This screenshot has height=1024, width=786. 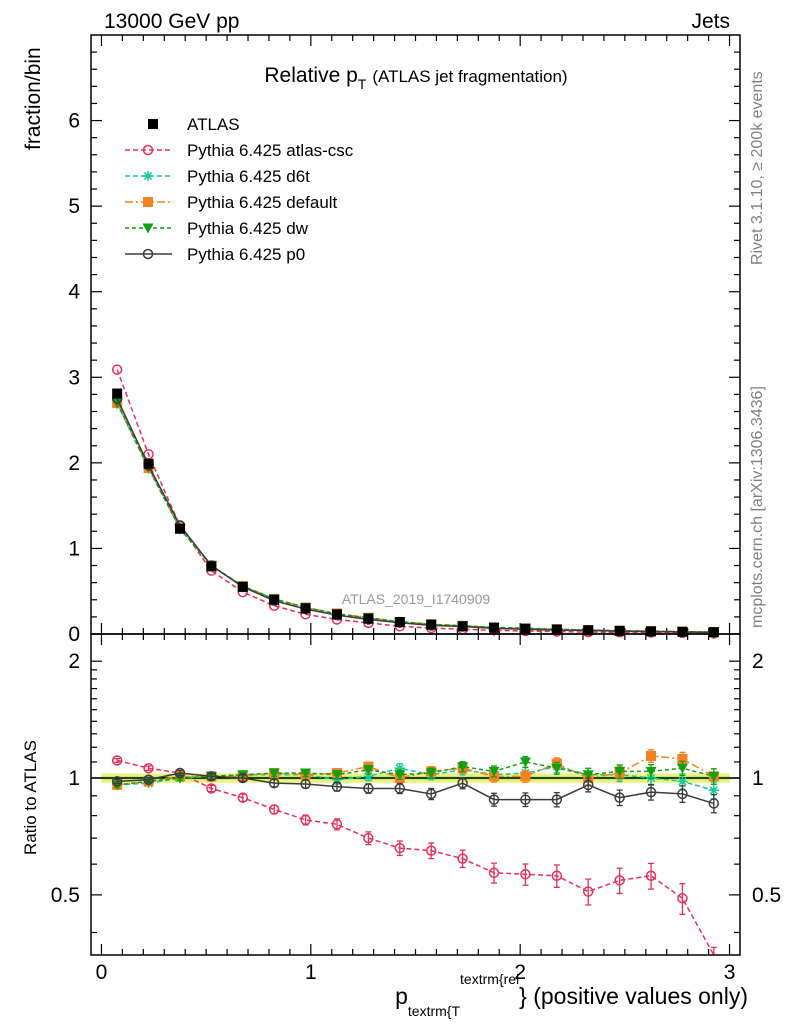 I want to click on main-y-tick-label: 6, so click(x=74, y=121).